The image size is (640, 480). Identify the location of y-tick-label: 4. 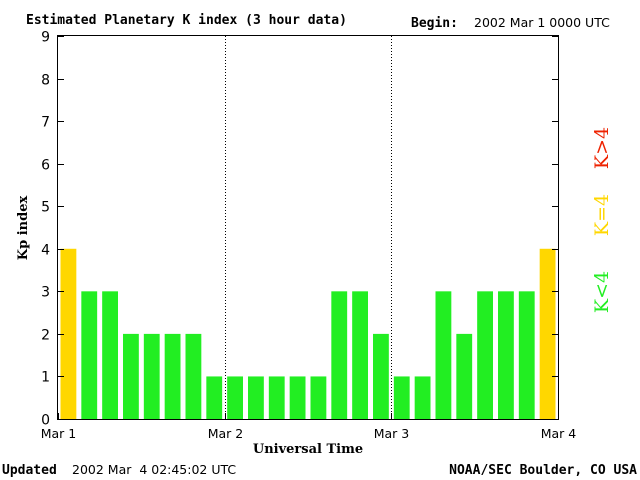
(45, 251).